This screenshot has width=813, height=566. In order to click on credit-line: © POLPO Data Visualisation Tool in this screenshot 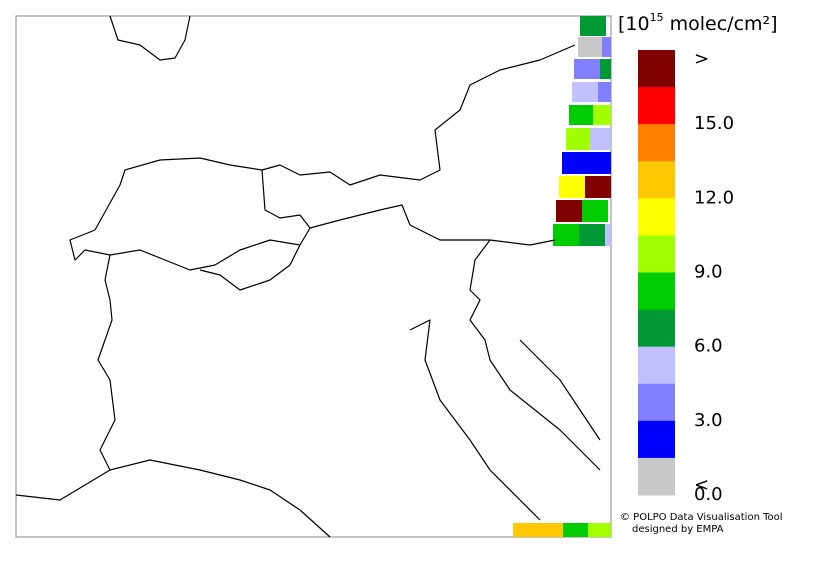, I will do `click(701, 517)`.